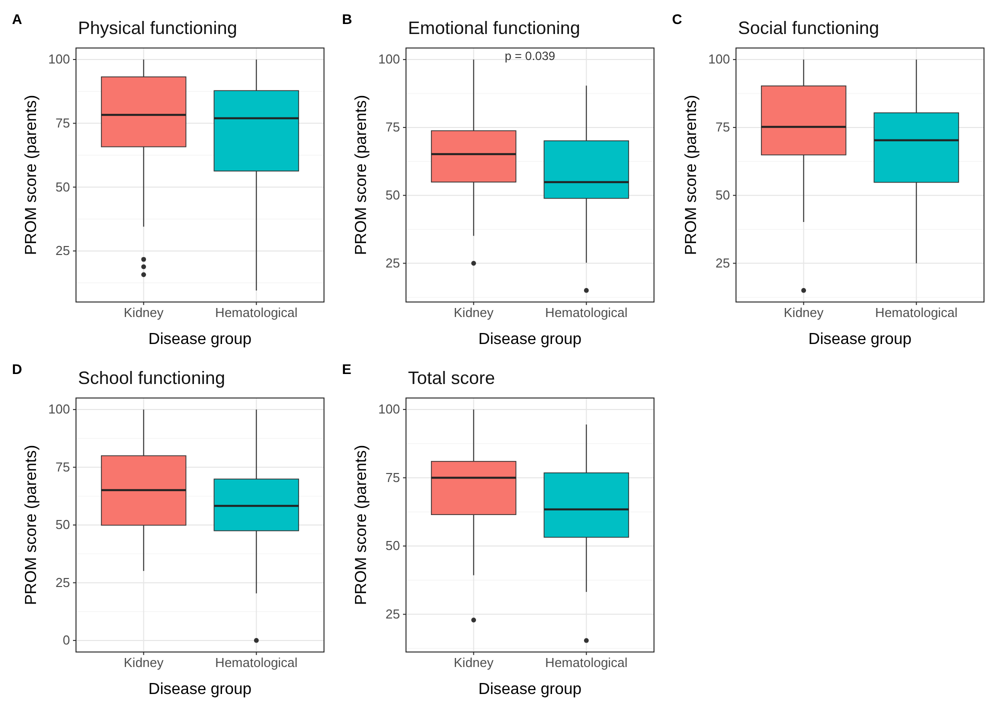  What do you see at coordinates (347, 369) in the screenshot?
I see `text: E` at bounding box center [347, 369].